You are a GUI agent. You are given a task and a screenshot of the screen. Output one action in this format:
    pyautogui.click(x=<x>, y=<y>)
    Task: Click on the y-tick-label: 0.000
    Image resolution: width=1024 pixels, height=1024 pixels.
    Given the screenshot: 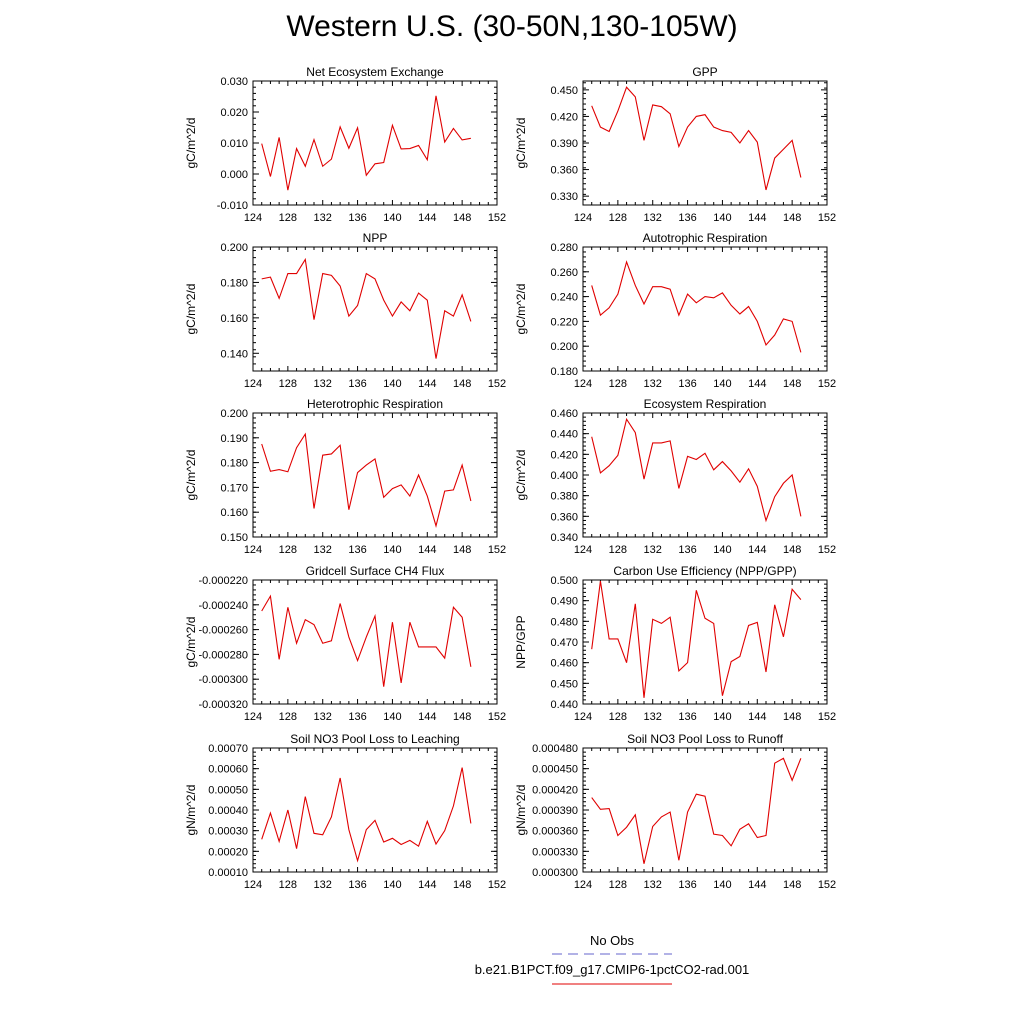 What is the action you would take?
    pyautogui.click(x=234, y=175)
    